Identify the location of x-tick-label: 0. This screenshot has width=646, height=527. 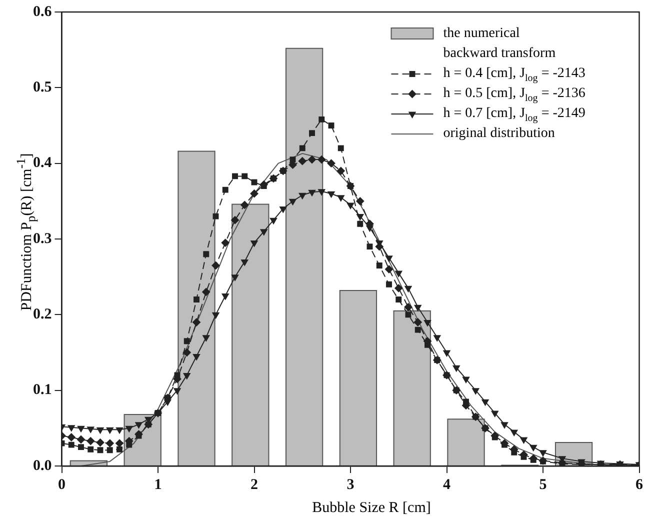
(62, 484).